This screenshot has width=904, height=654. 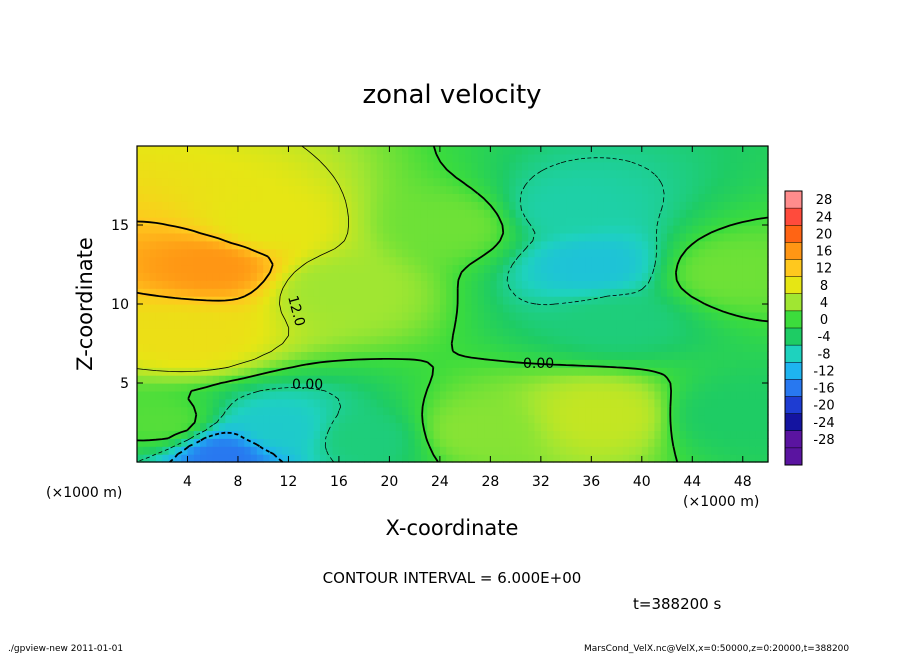 What do you see at coordinates (452, 528) in the screenshot?
I see `x-axis-label: X-coordinate` at bounding box center [452, 528].